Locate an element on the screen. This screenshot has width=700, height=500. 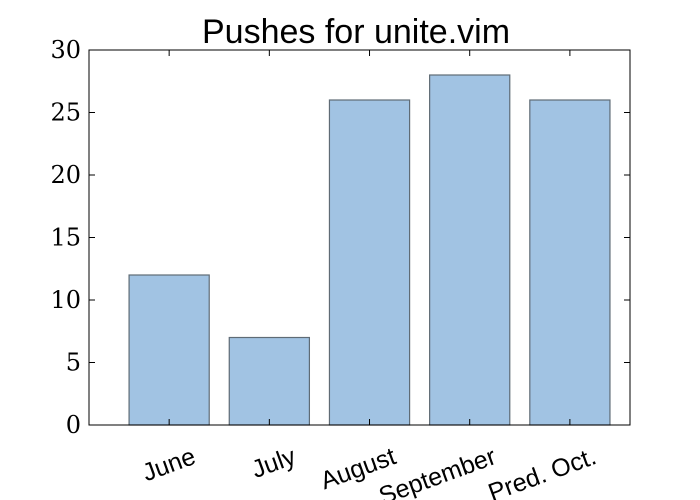
y-tick-label: 25 is located at coordinates (65, 113).